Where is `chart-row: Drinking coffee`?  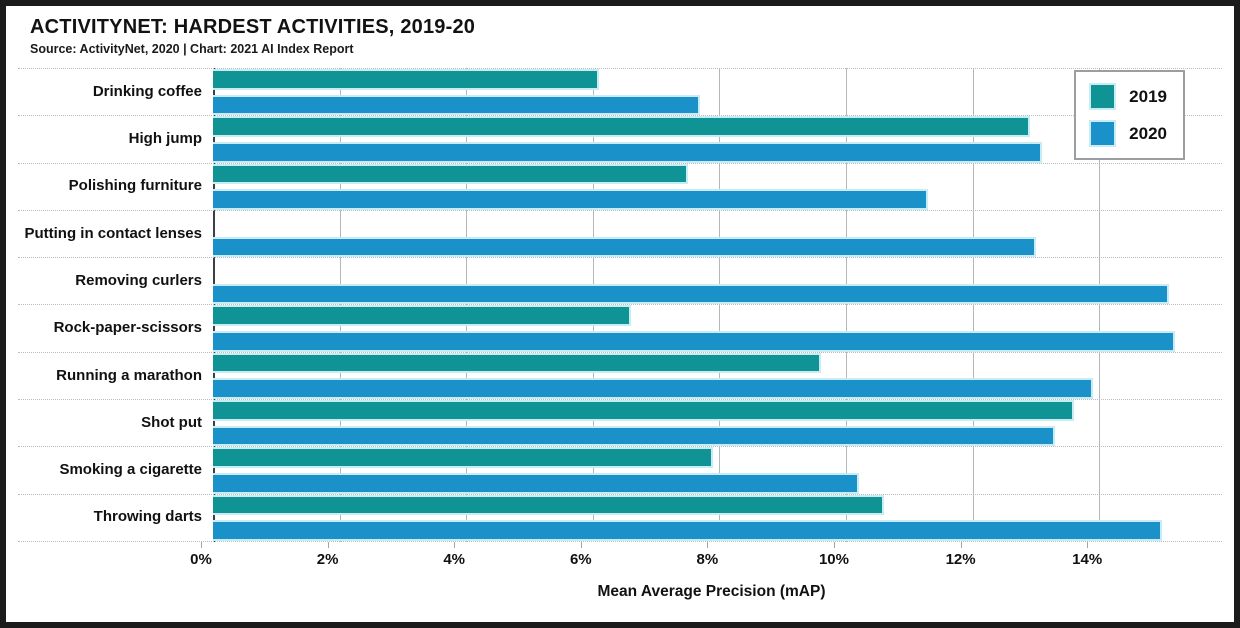
chart-row: Drinking coffee is located at coordinates (620, 93).